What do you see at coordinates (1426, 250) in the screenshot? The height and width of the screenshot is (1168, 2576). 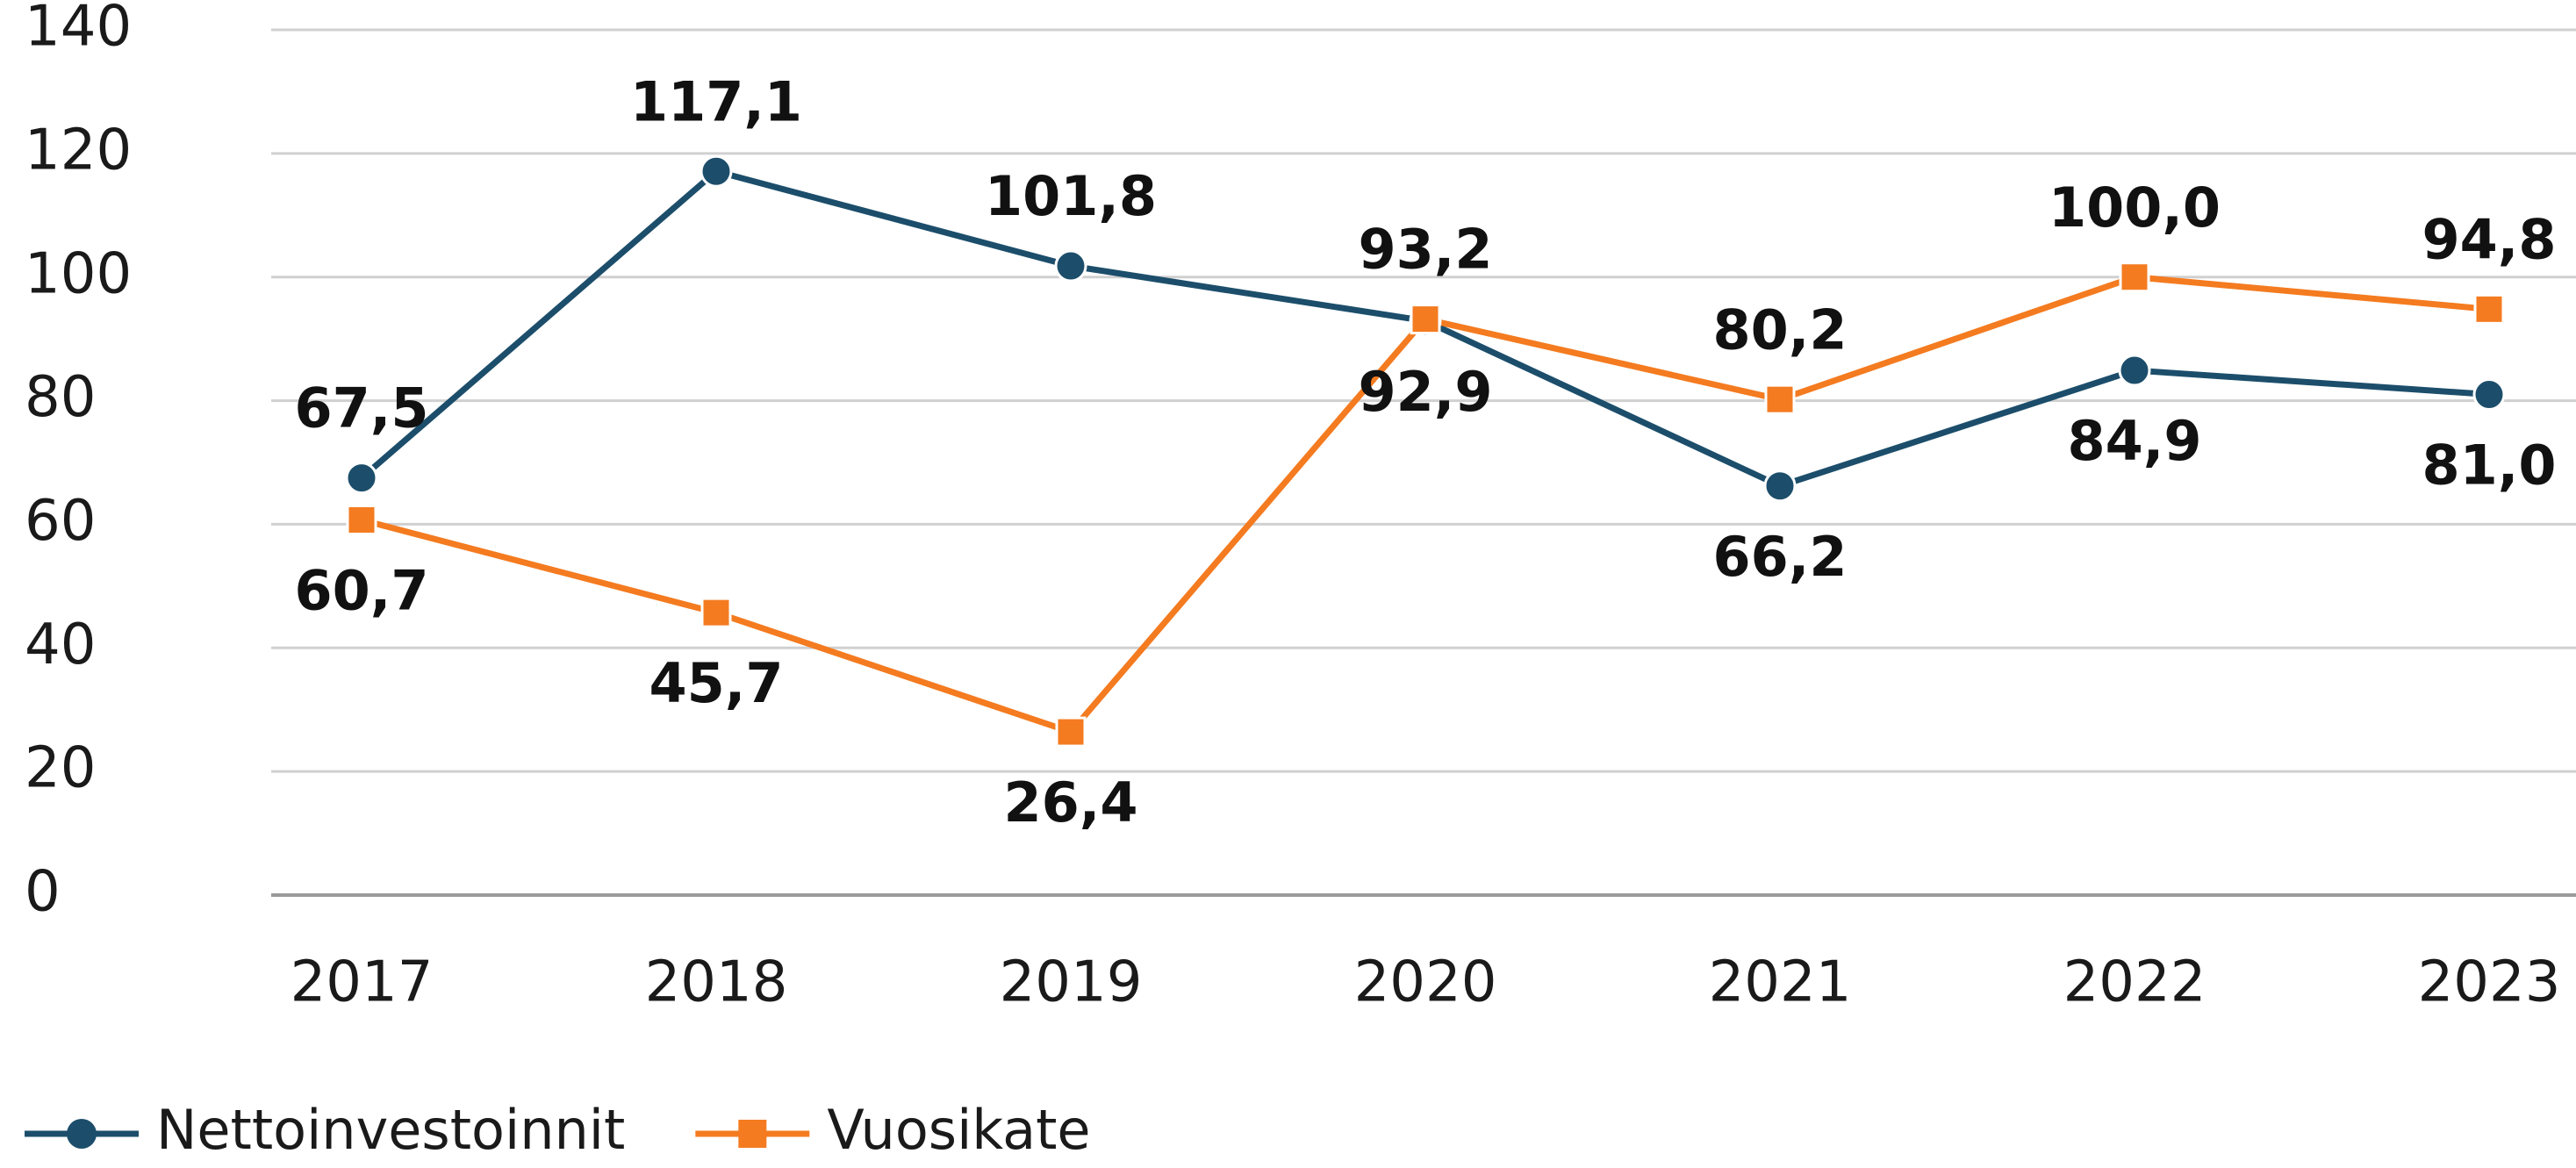 I see `value-label: 93,2` at bounding box center [1426, 250].